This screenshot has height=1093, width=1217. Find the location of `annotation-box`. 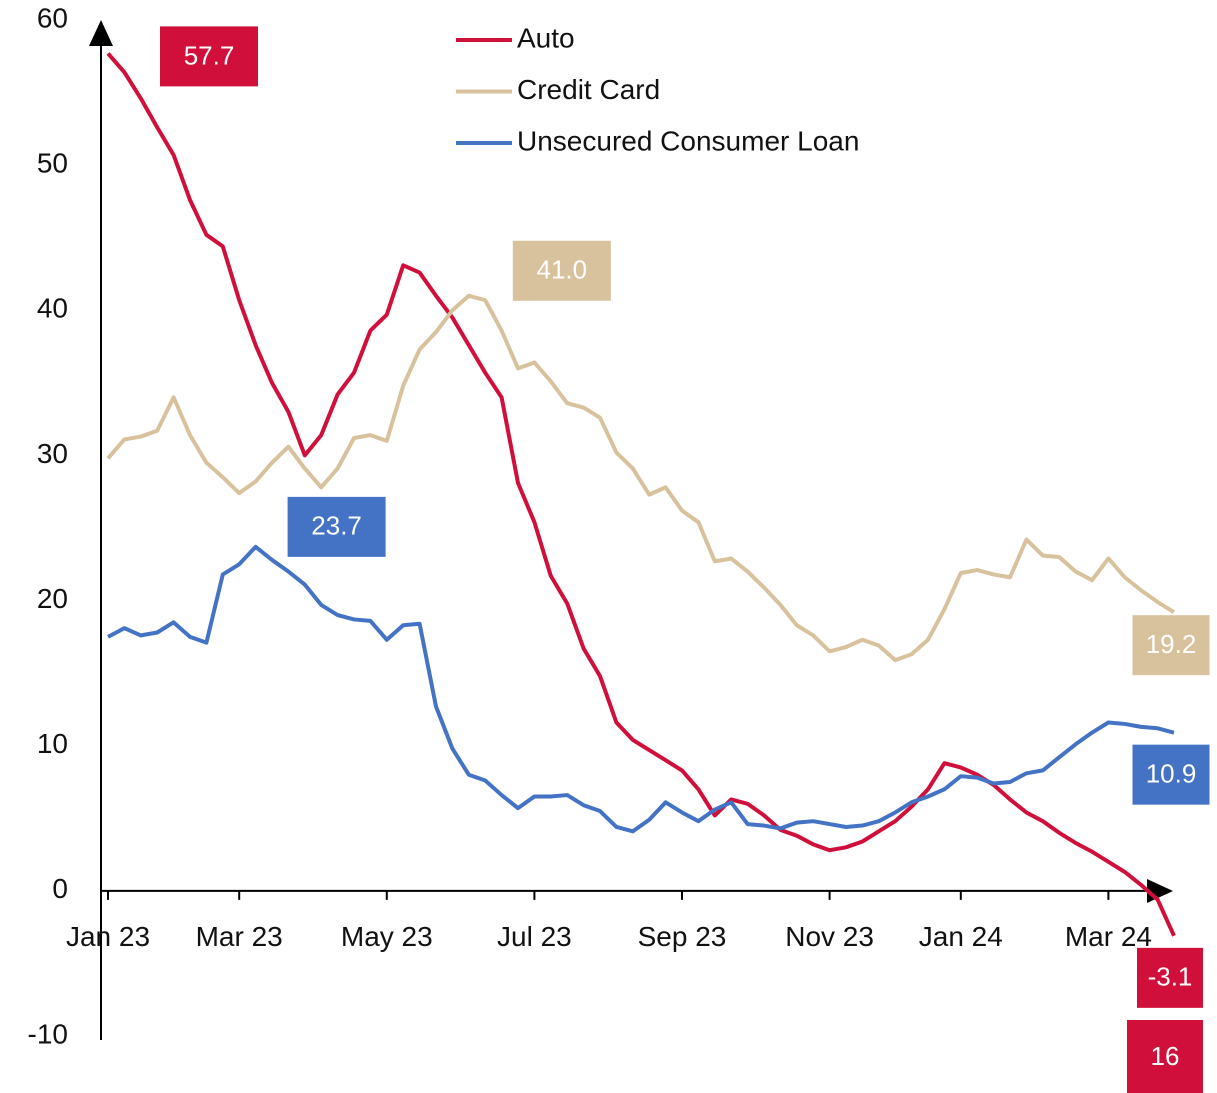

annotation-box is located at coordinates (1165, 1056).